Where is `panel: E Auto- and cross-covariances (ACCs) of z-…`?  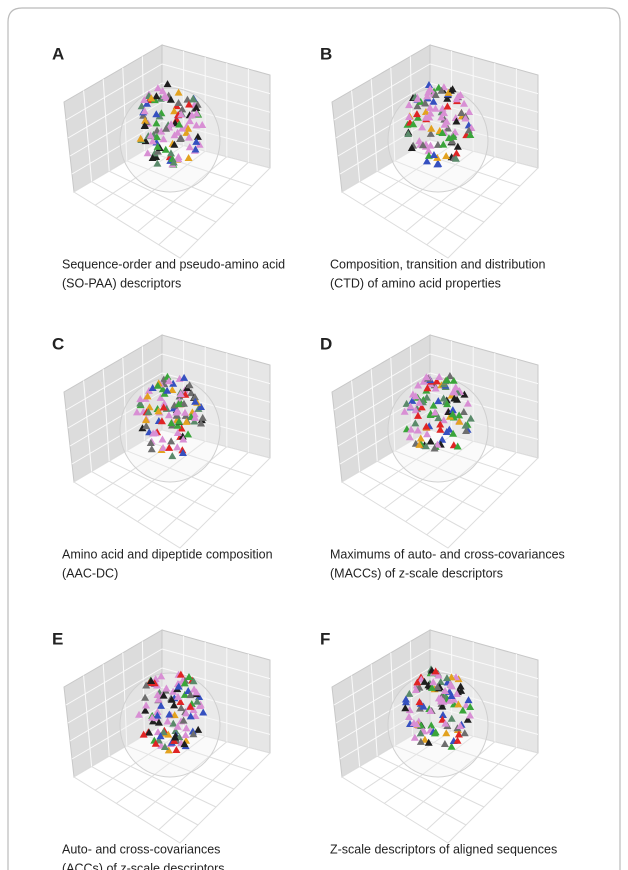
panel: E Auto- and cross-covariances (ACCs) of z-… is located at coordinates (161, 749).